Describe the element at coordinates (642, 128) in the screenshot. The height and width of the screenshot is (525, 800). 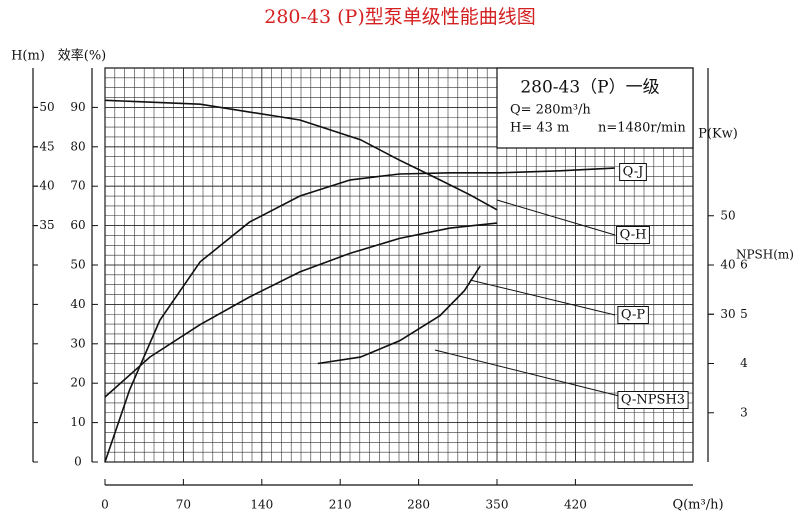
I see `info-text: n=1480r/min` at that location.